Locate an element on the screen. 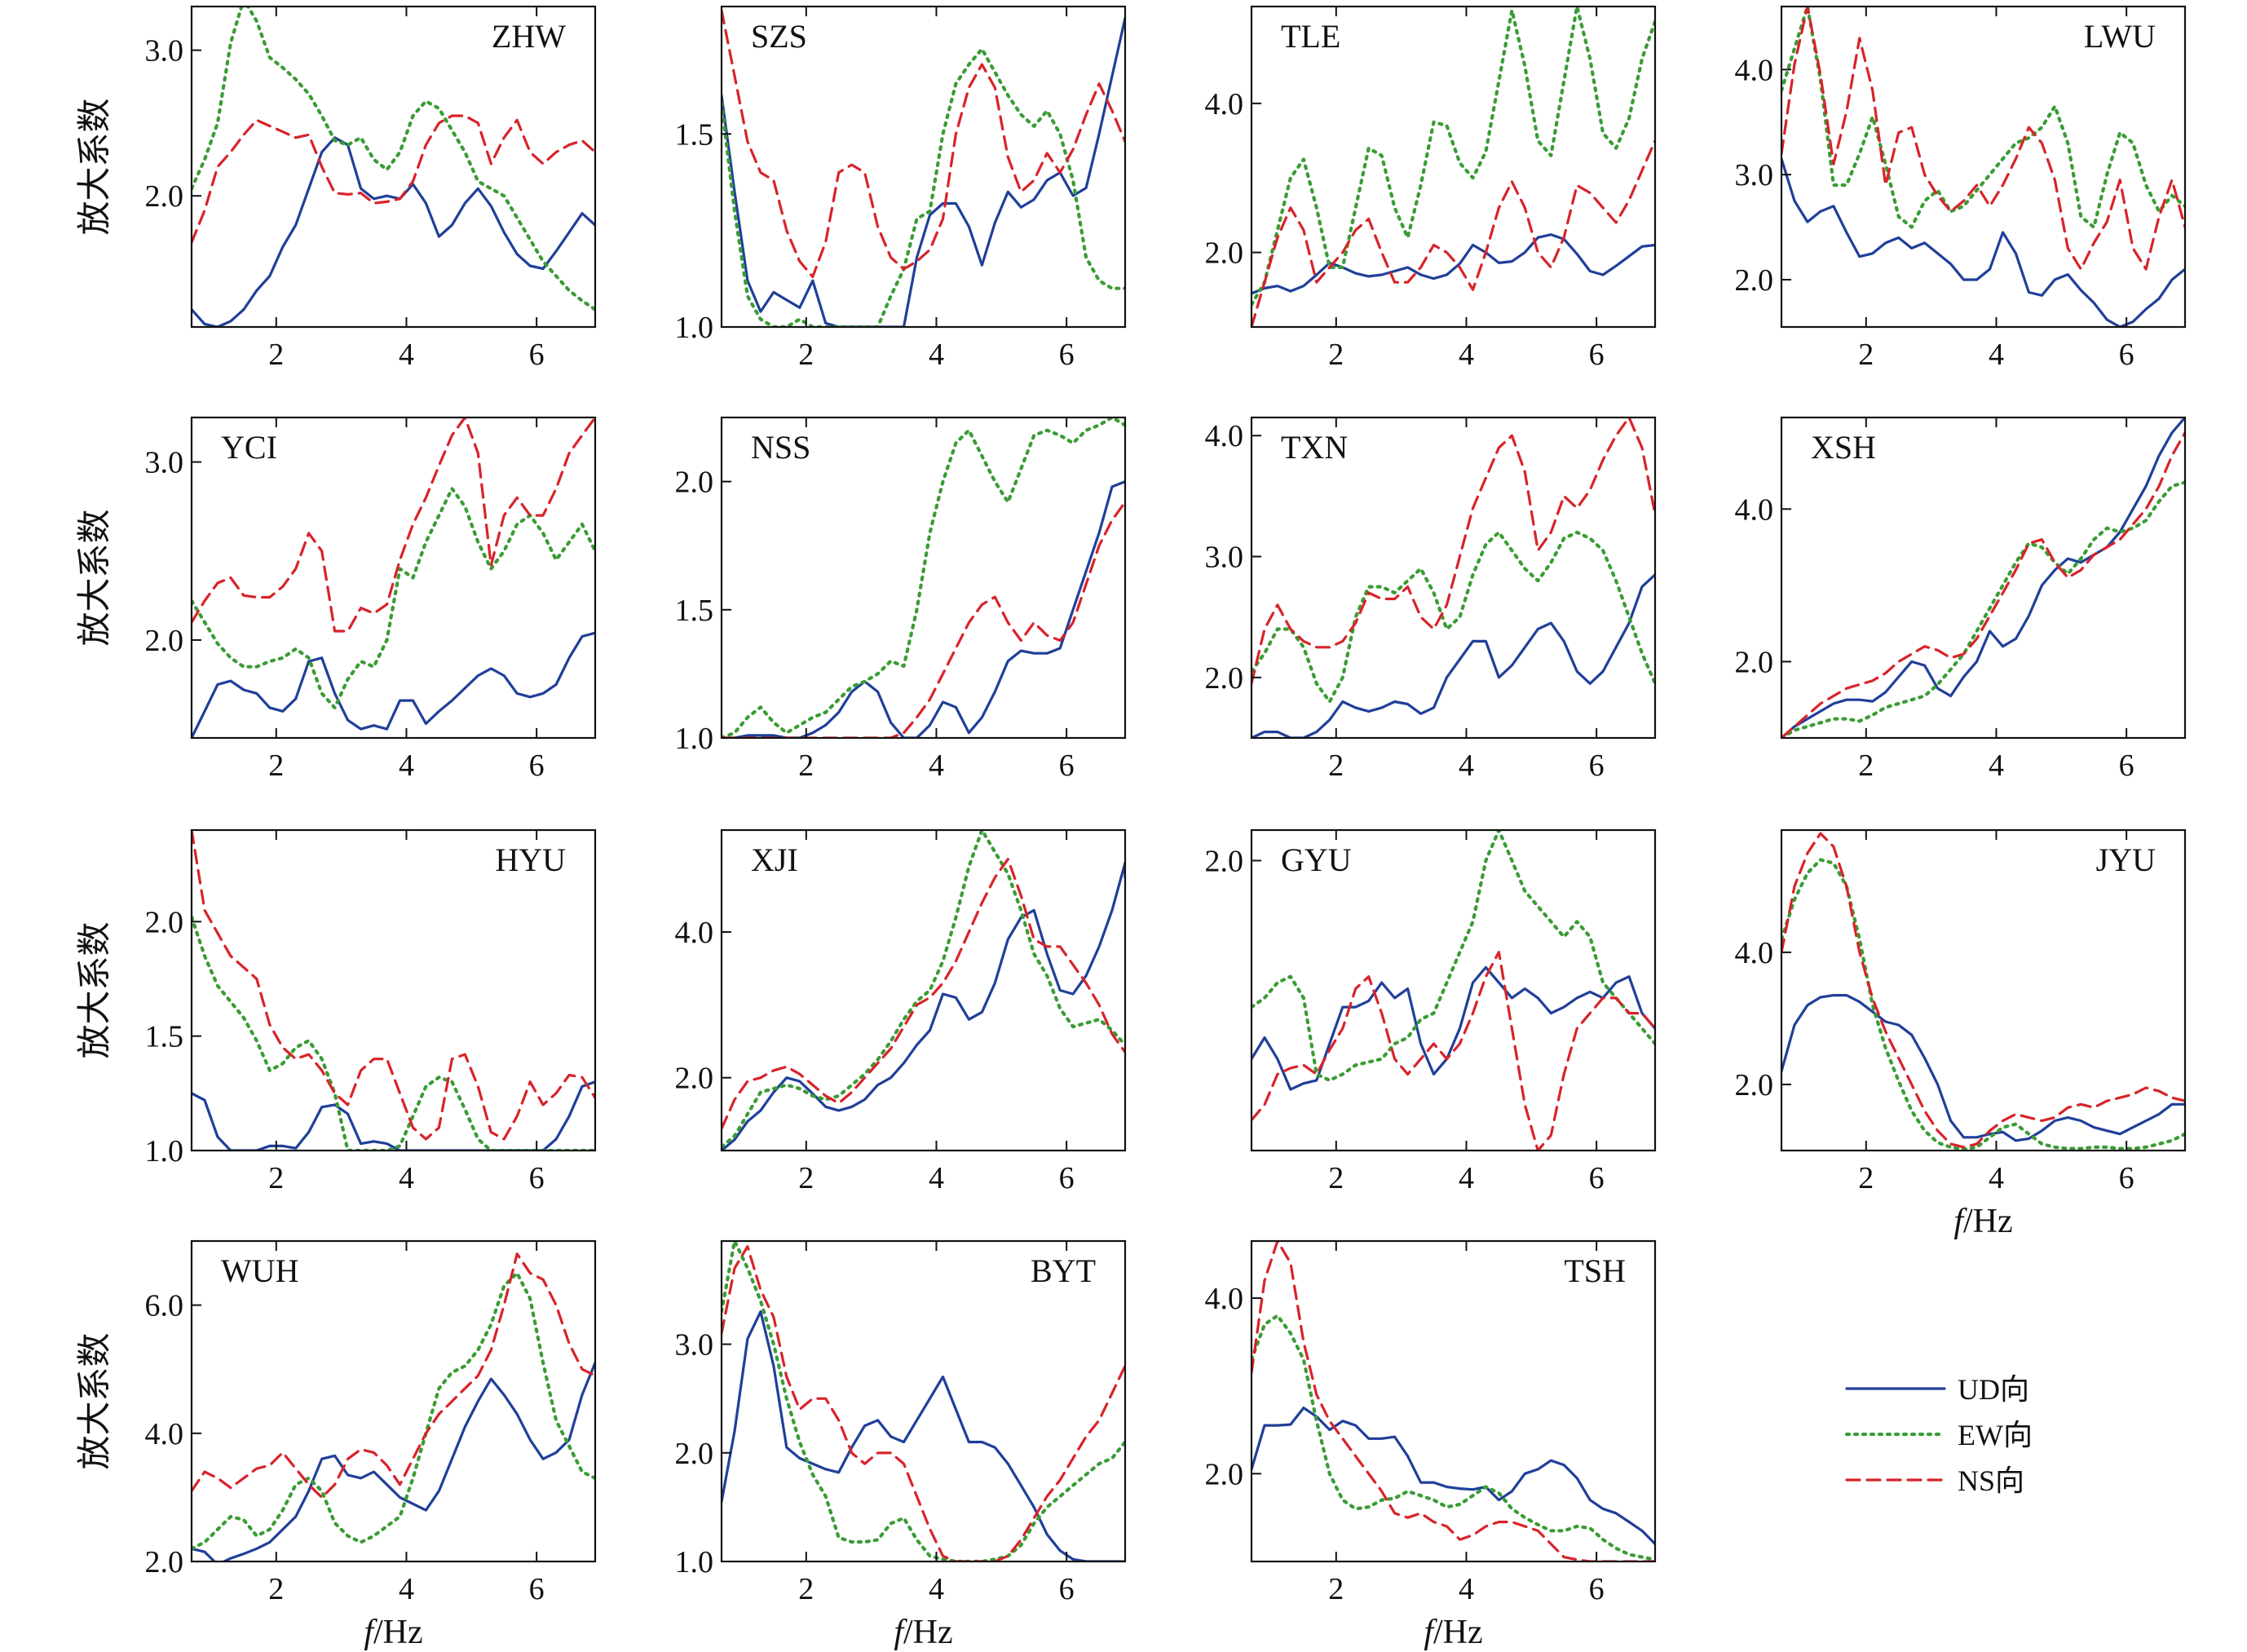  panel-szs: 2 4 6 1.0 1.5 SZS is located at coordinates (901, 189).